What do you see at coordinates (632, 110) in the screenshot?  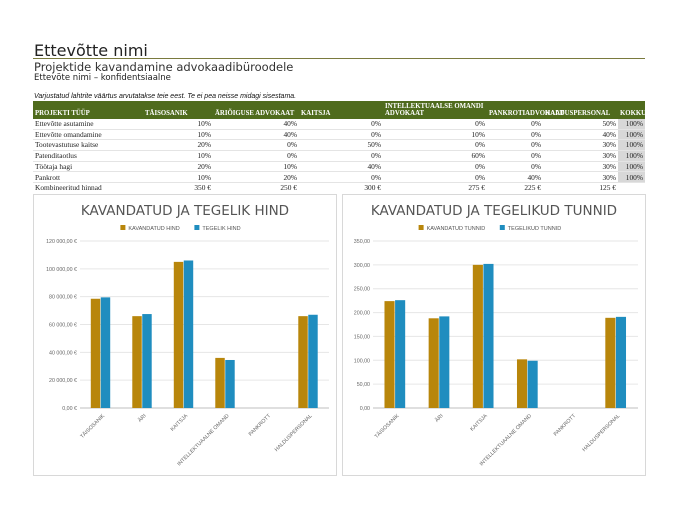 I see `col-header: KOKKU` at bounding box center [632, 110].